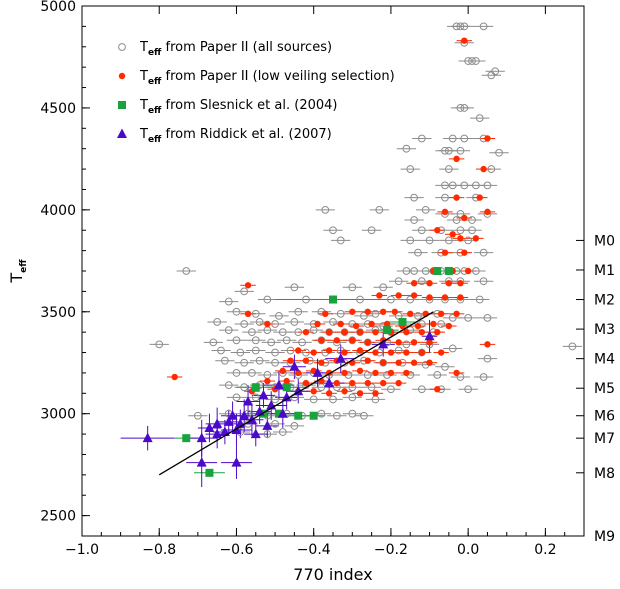 The image size is (620, 589). Describe the element at coordinates (332, 574) in the screenshot. I see `x-axis-label: 770 index` at that location.